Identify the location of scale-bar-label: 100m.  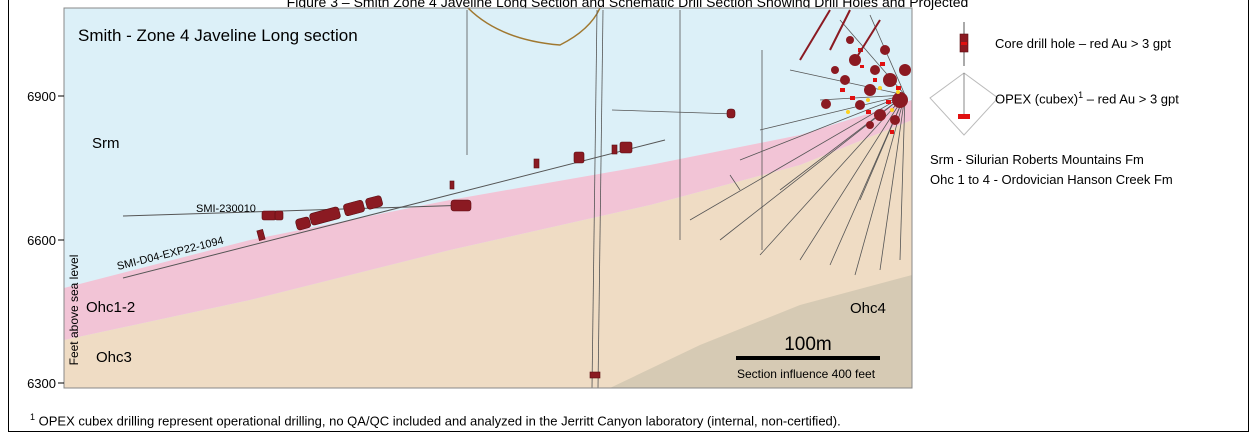
(808, 344).